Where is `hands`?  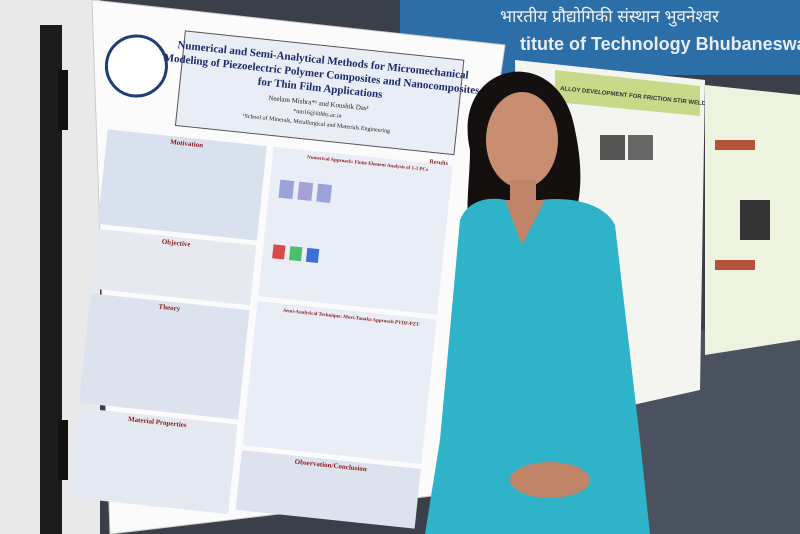 hands is located at coordinates (550, 480).